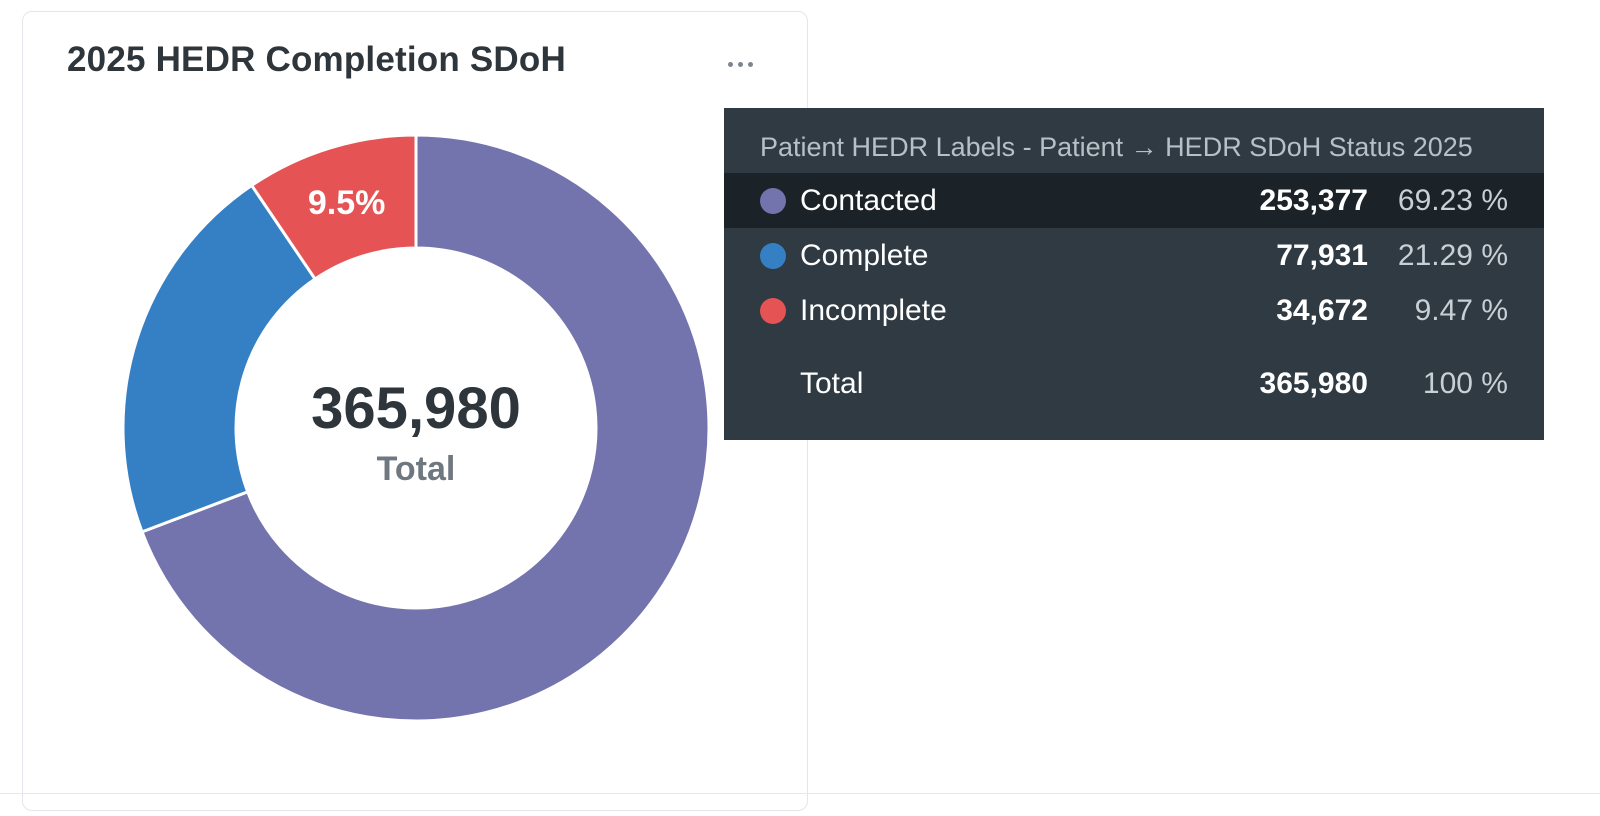 The height and width of the screenshot is (816, 1600). What do you see at coordinates (832, 383) in the screenshot?
I see `tooltip-total-label: Total` at bounding box center [832, 383].